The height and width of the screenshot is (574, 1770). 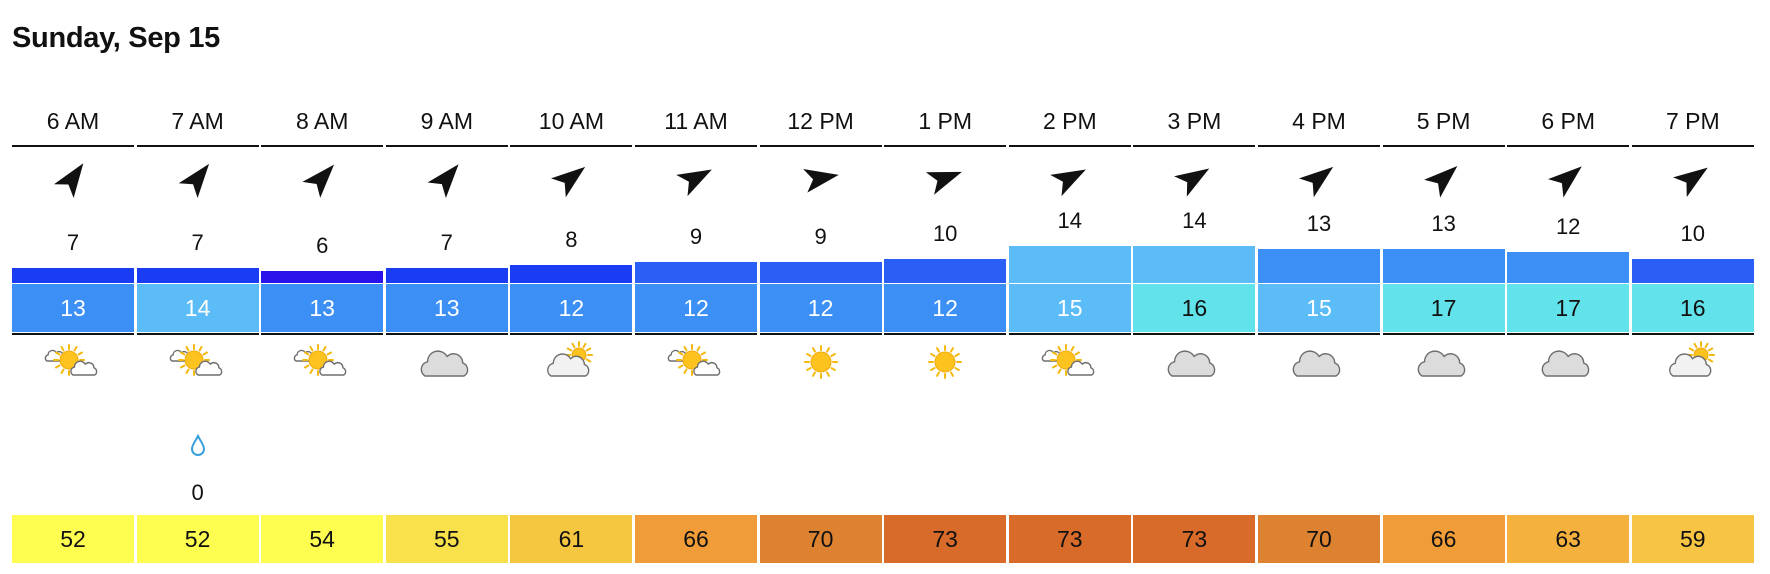 I want to click on hour-label: 6 AM, so click(x=73, y=121).